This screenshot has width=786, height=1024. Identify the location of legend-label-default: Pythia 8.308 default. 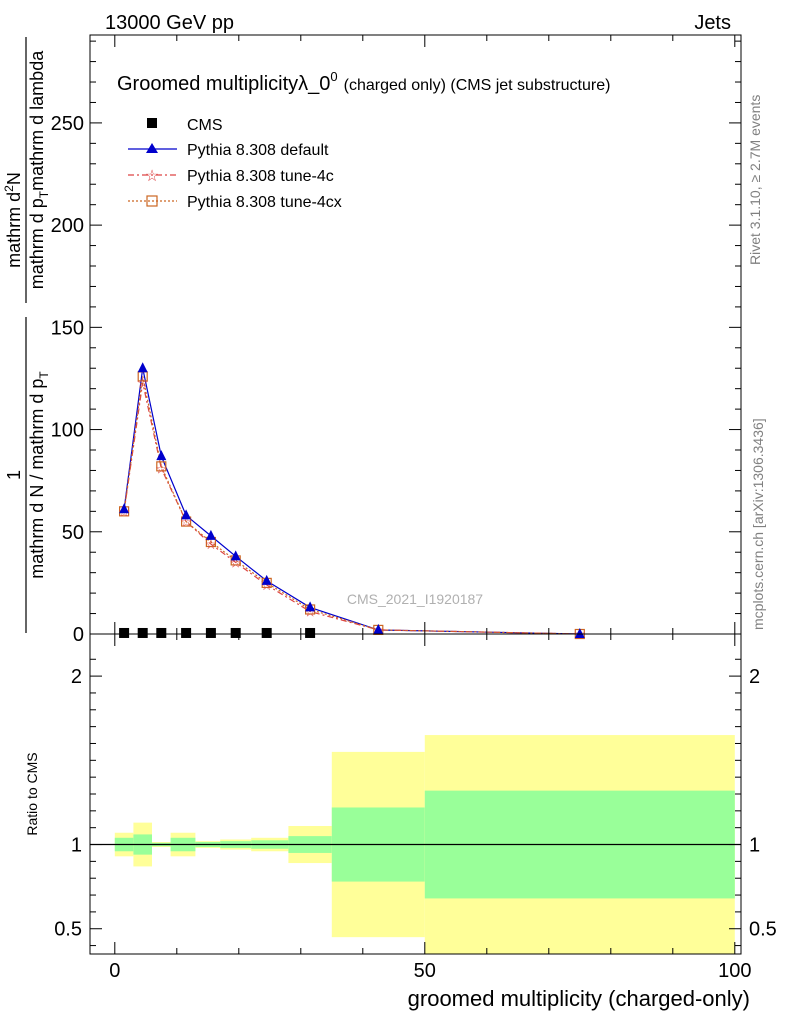
(258, 150).